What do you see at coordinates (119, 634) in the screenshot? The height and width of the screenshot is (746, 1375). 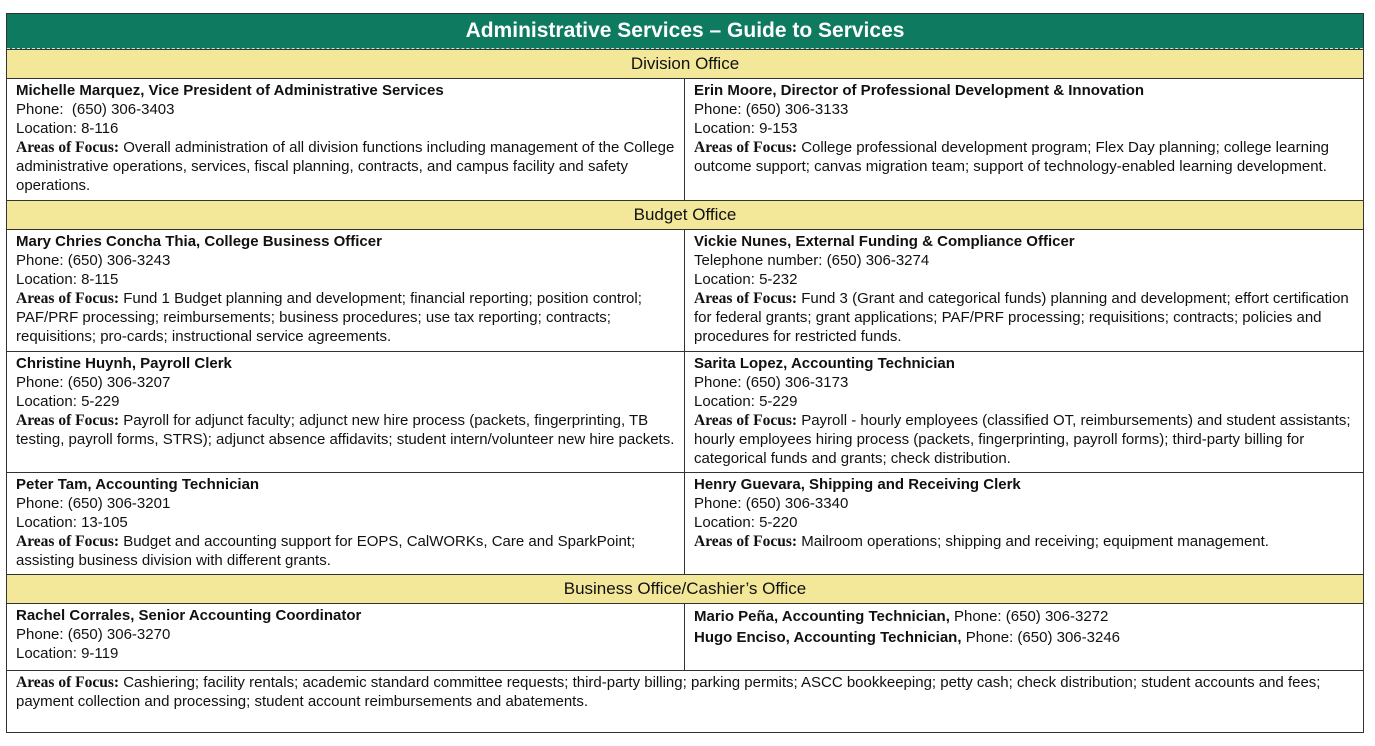 I see `contact-phone: (650) 306-3270` at bounding box center [119, 634].